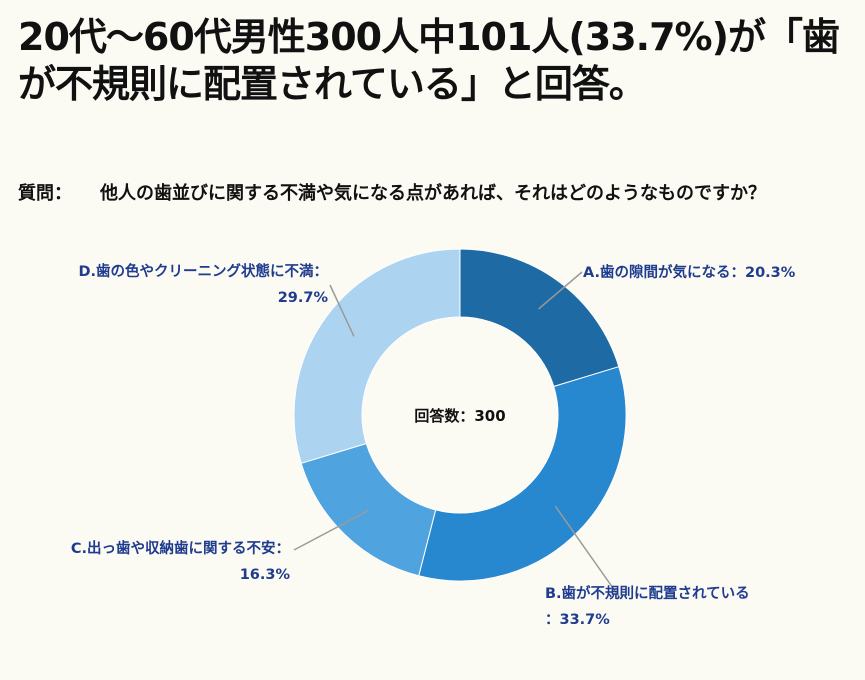 This screenshot has height=680, width=865. What do you see at coordinates (522, 474) in the screenshot?
I see `slice-b` at bounding box center [522, 474].